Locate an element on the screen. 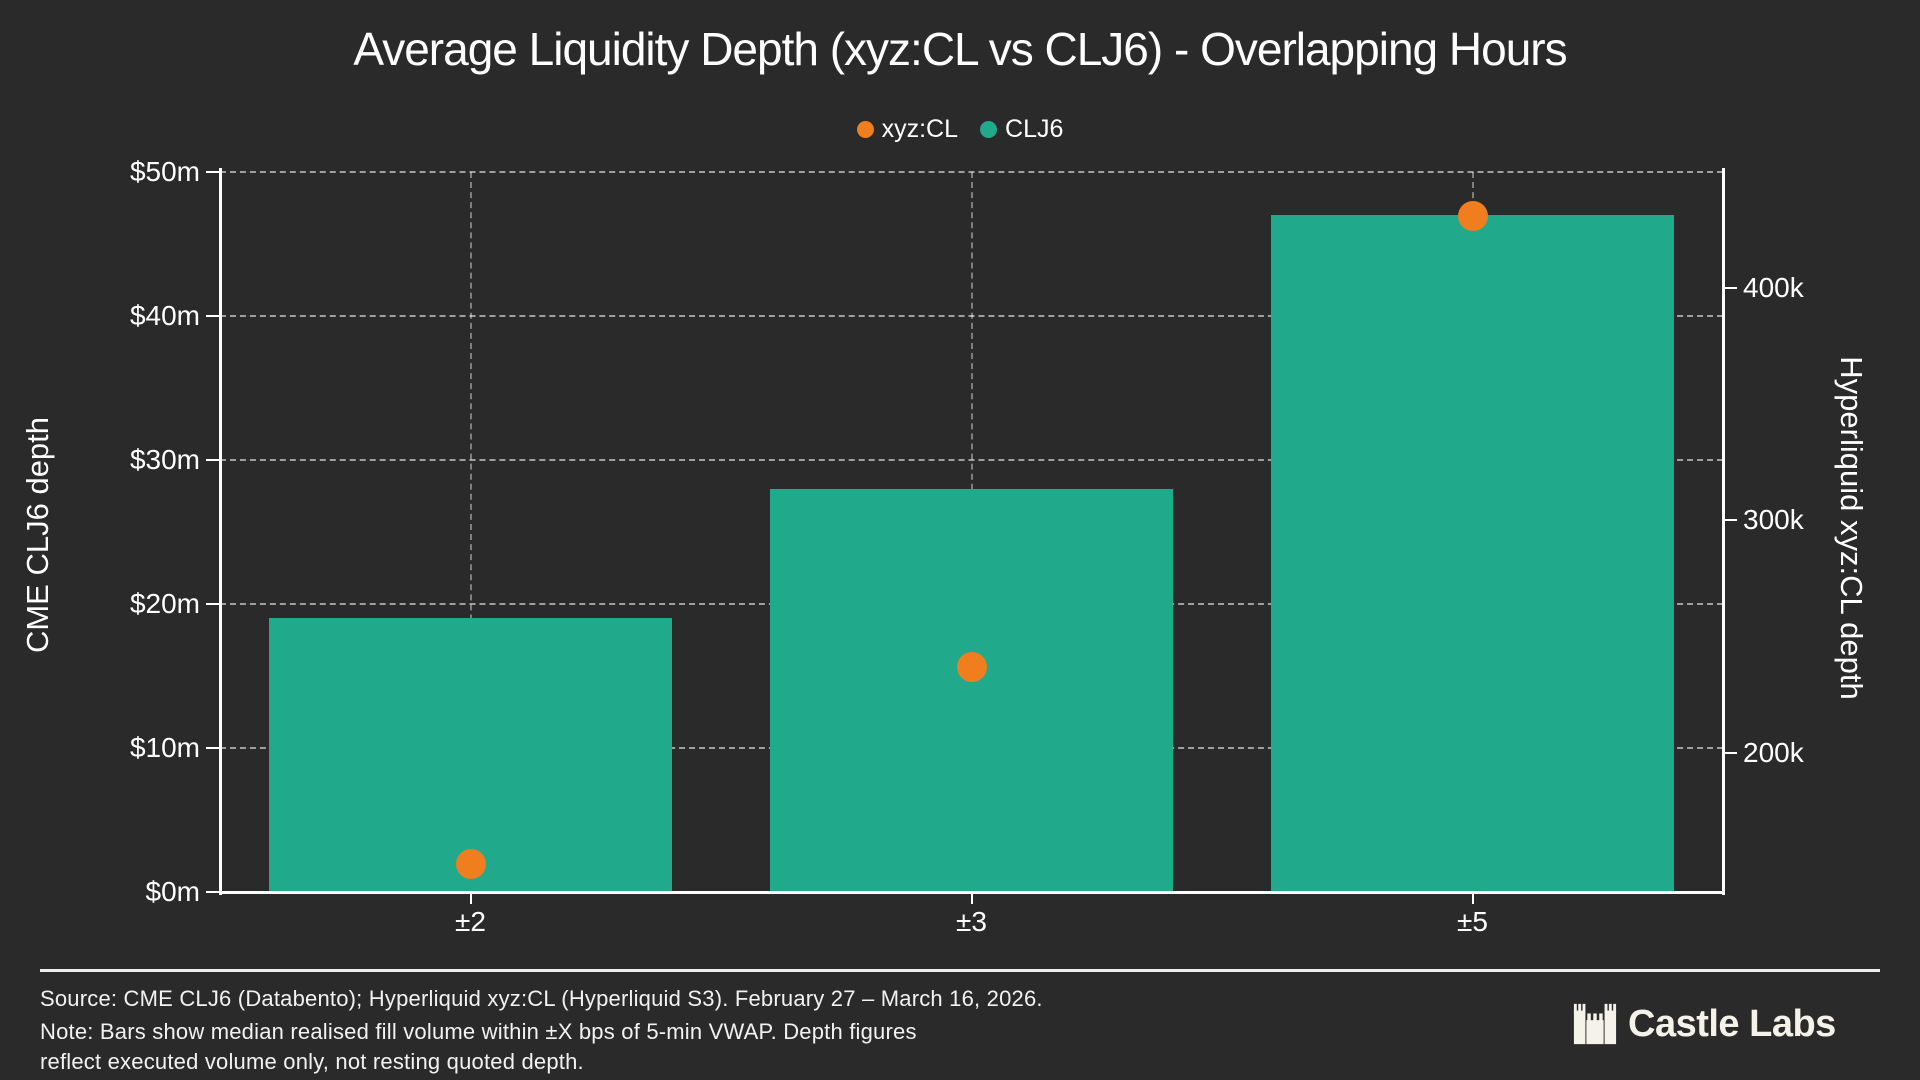 The image size is (1920, 1080). left-tick-$0m is located at coordinates (212, 892).